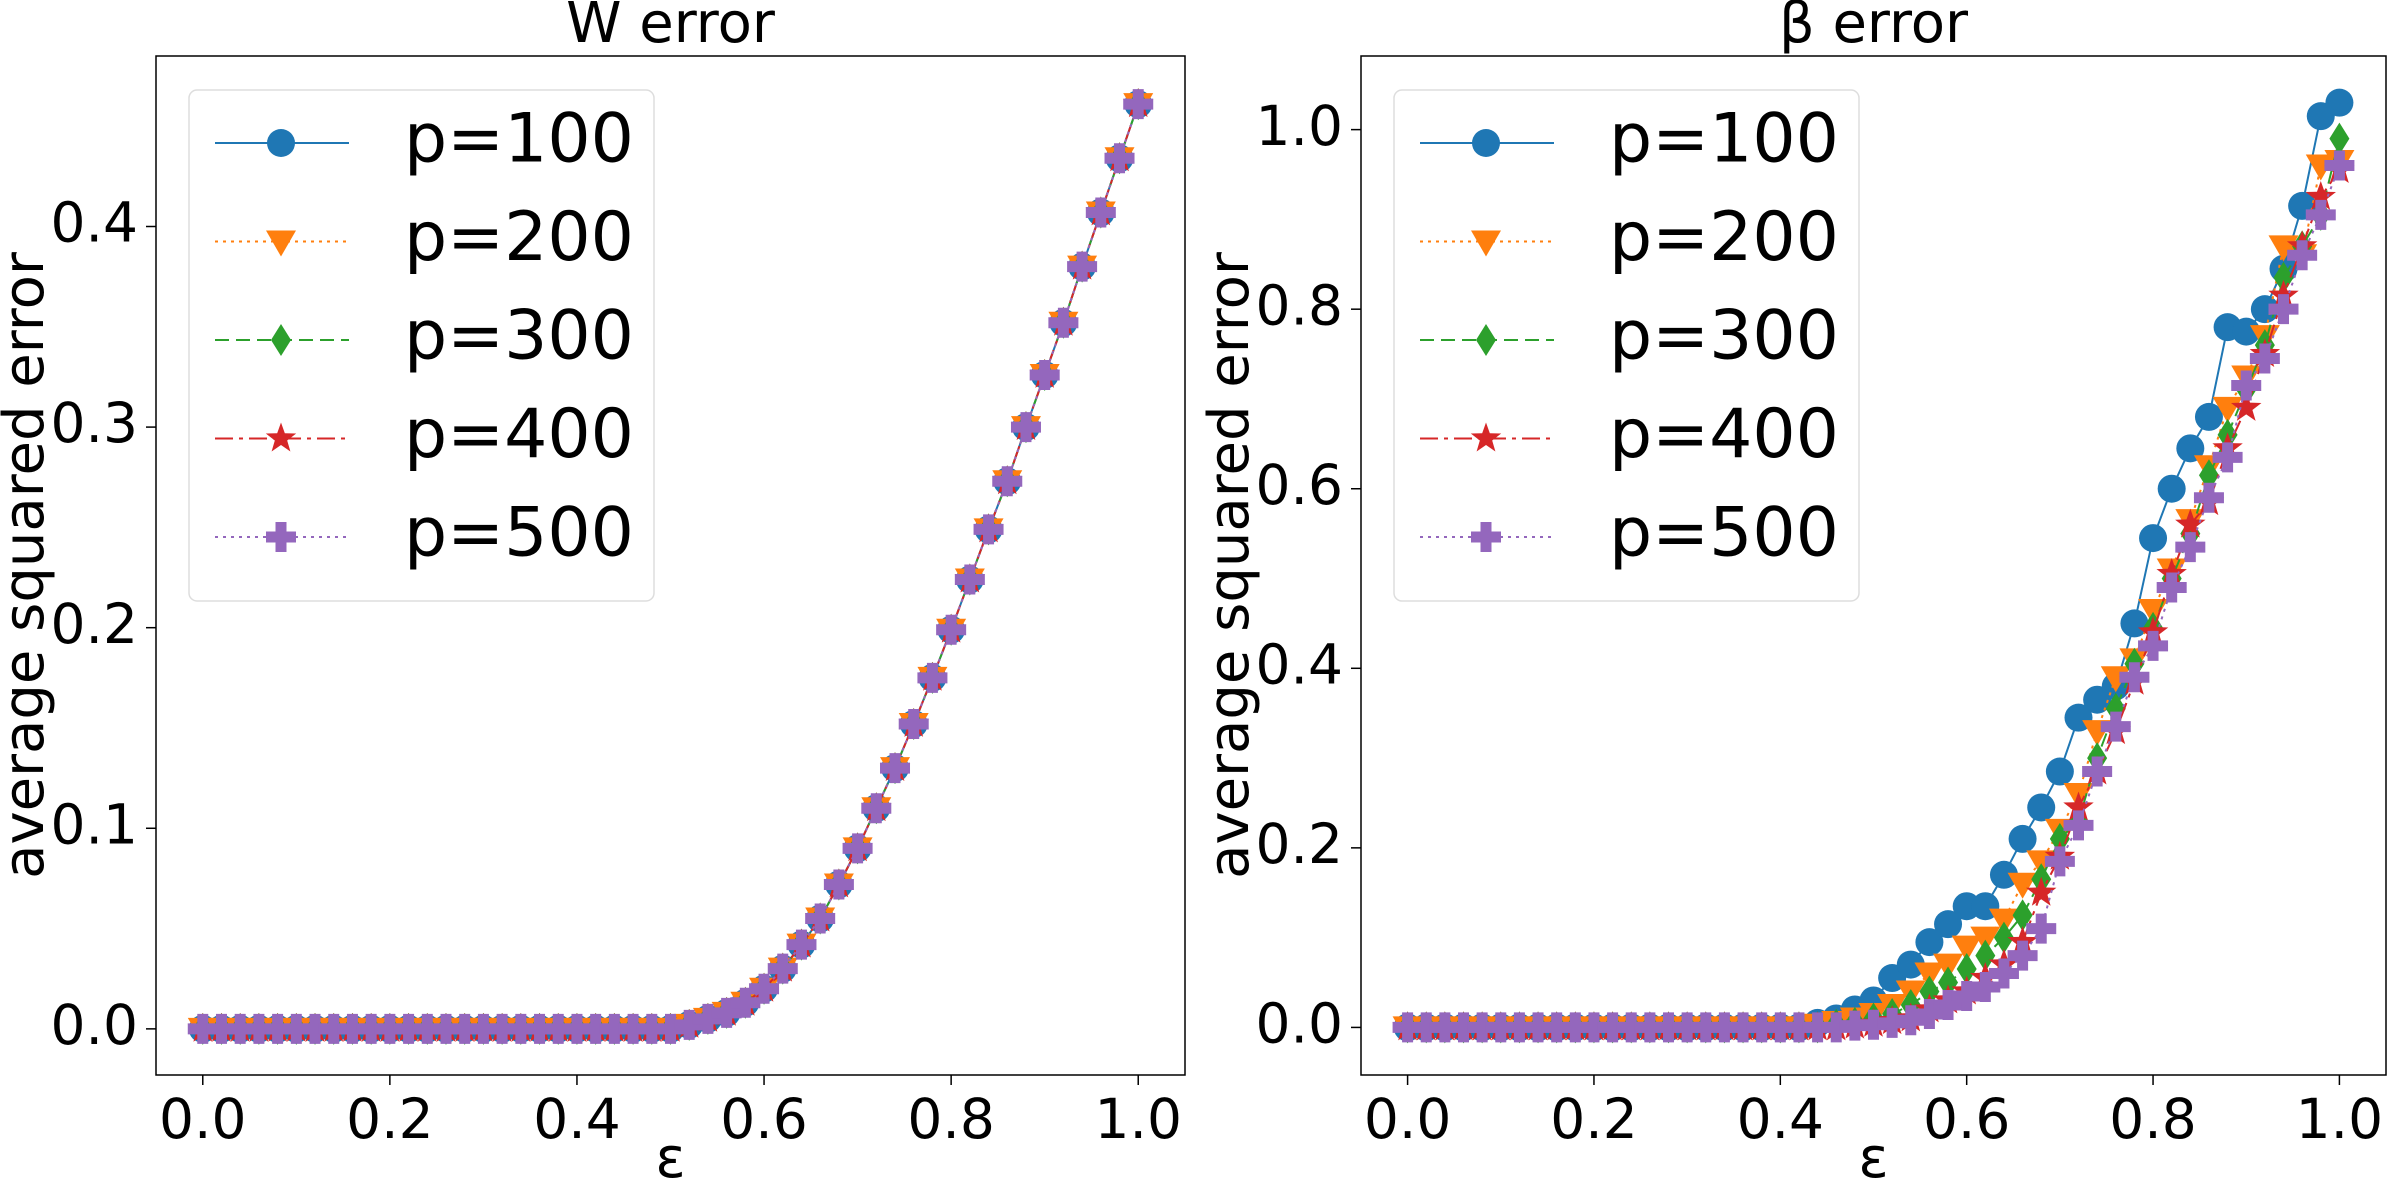  I want to click on legend-label: p=200, so click(1724, 237).